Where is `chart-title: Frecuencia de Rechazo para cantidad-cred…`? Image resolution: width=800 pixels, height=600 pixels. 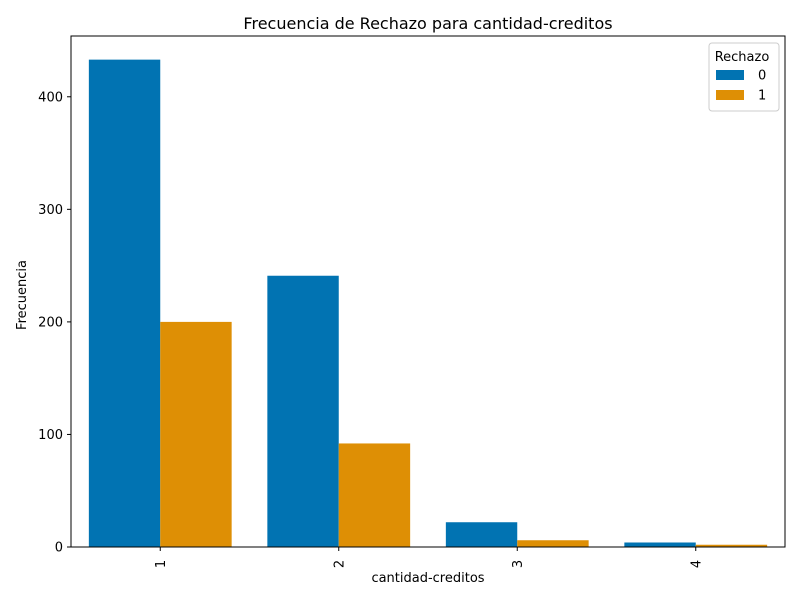
chart-title: Frecuencia de Rechazo para cantidad-cred… is located at coordinates (427, 23).